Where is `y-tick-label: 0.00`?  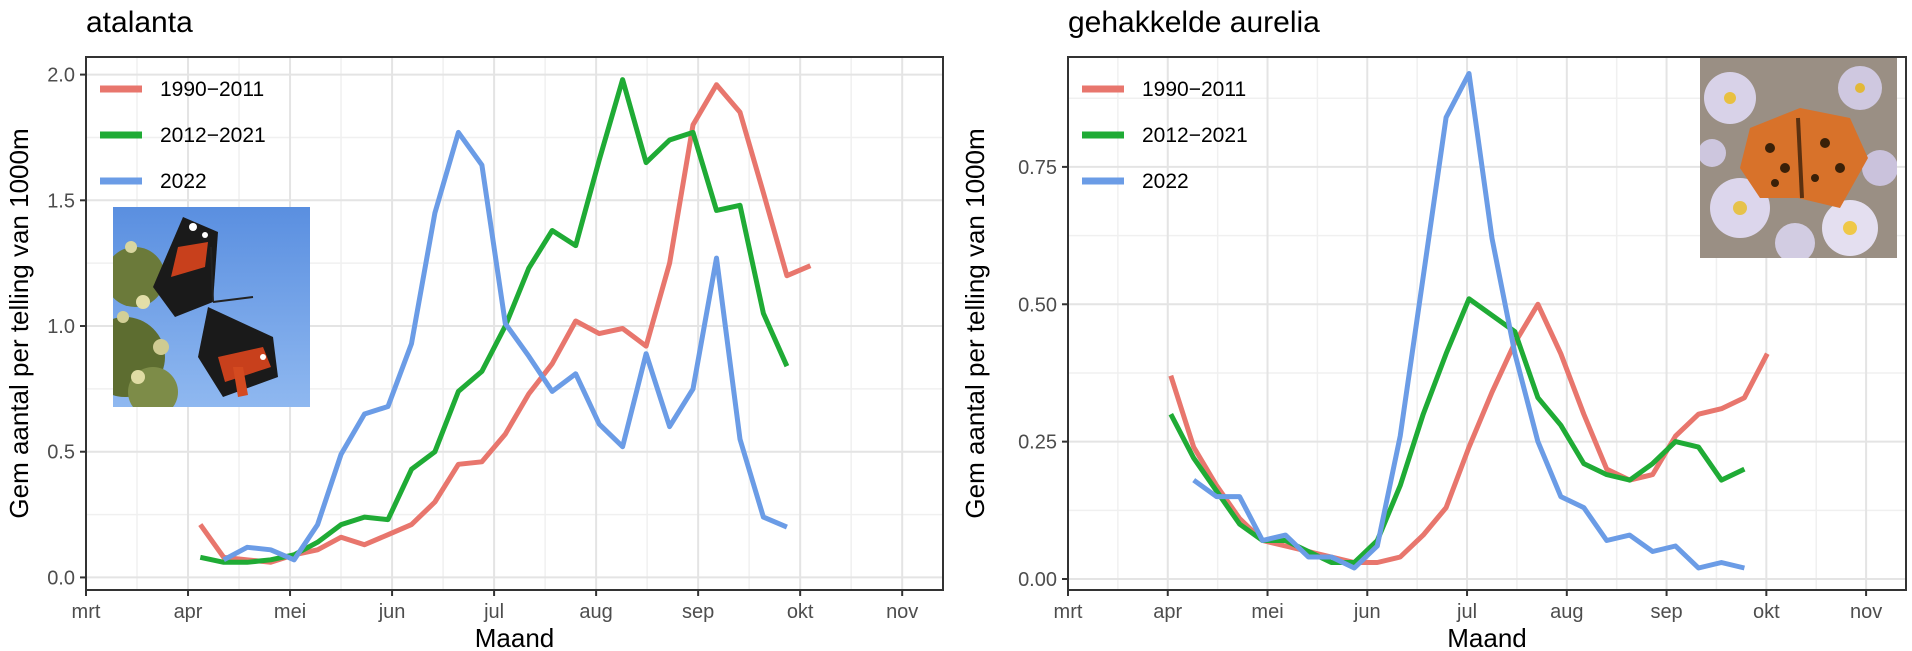
y-tick-label: 0.00 is located at coordinates (1037, 580).